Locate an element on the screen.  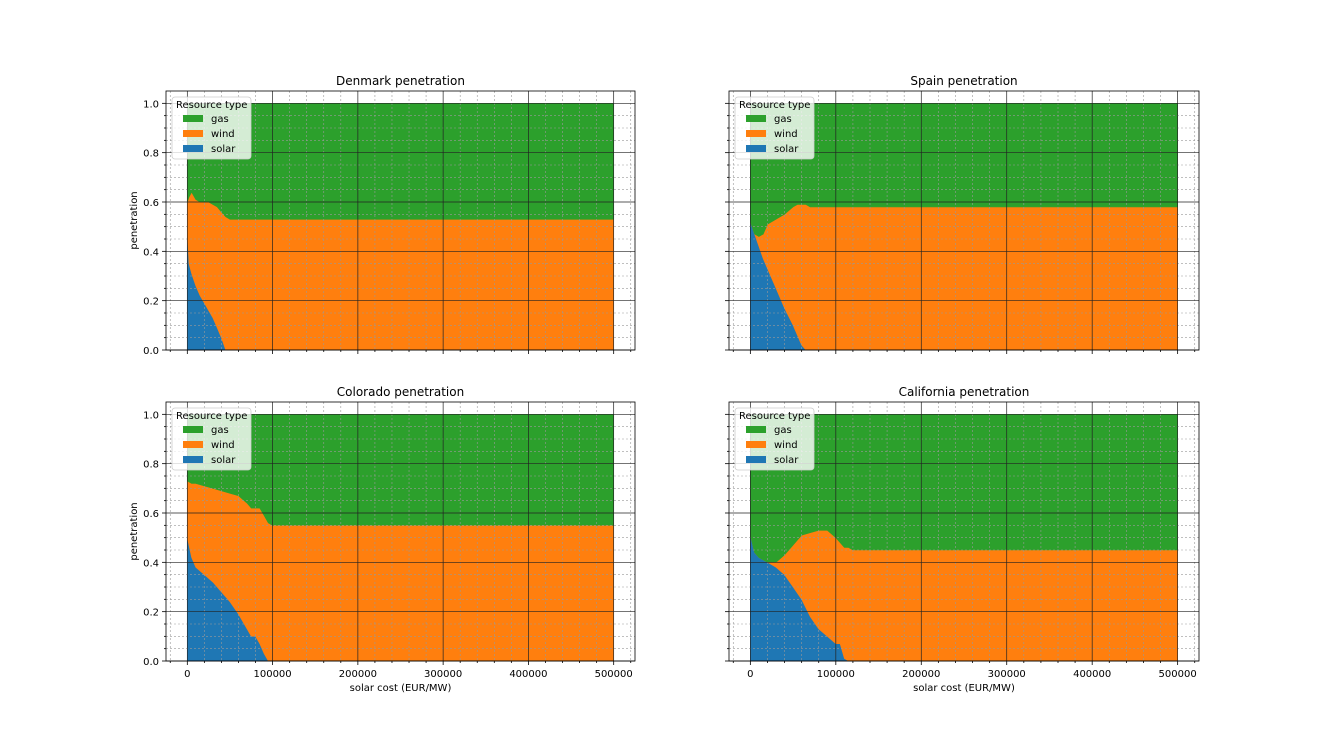
chart-title: Colorado penetration is located at coordinates (400, 392).